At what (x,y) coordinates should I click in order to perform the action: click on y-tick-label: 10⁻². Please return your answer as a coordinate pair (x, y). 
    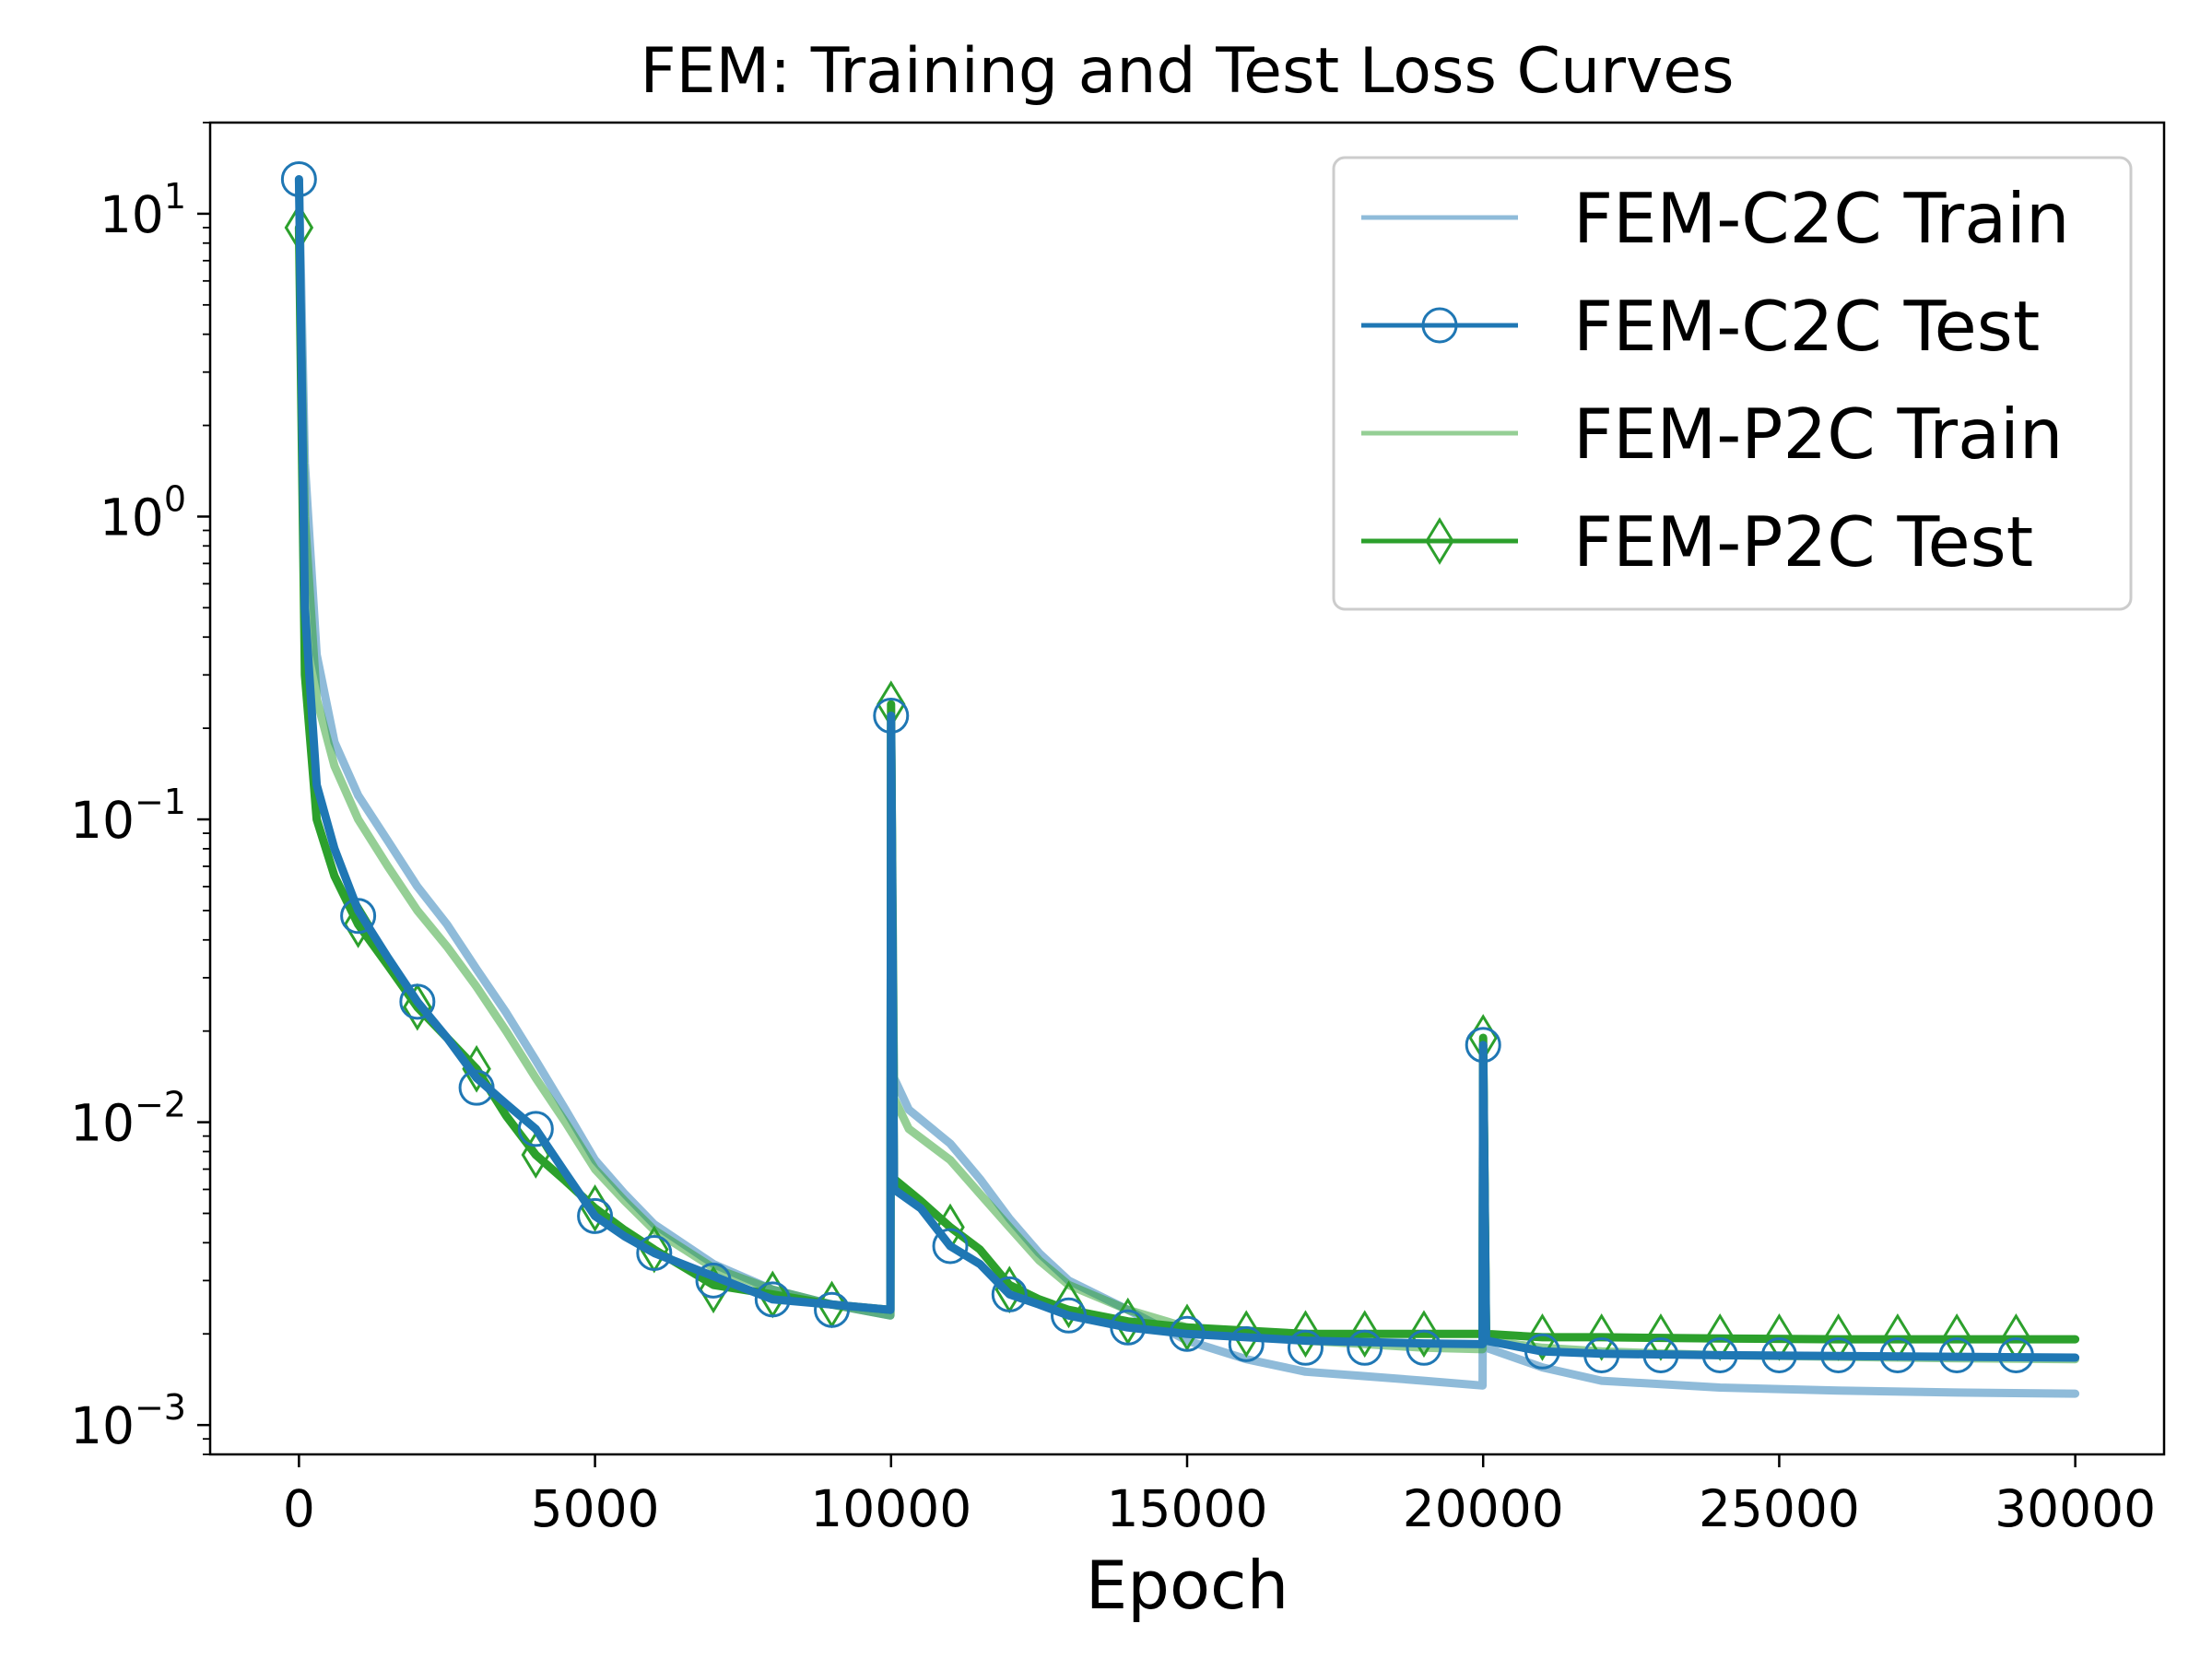
    Looking at the image, I should click on (128, 1119).